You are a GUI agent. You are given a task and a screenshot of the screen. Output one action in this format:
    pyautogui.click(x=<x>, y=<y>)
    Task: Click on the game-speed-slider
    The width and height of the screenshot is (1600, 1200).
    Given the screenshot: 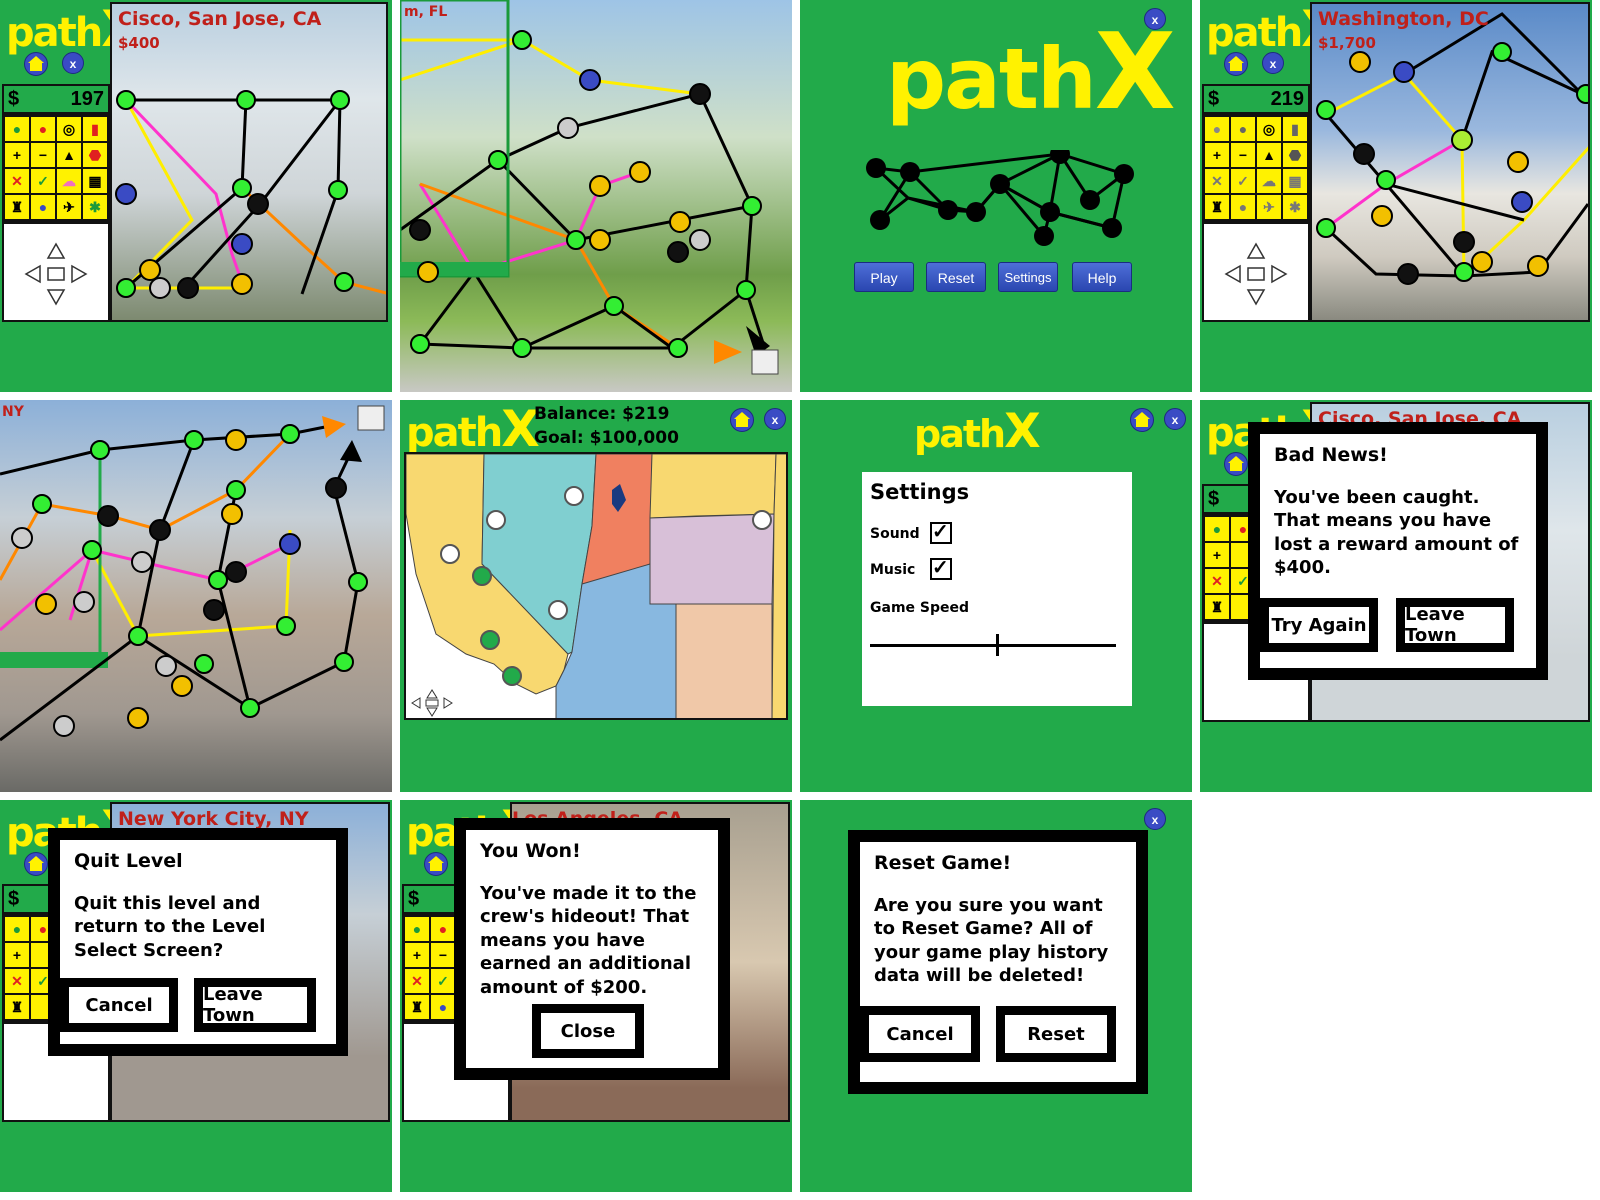 What is the action you would take?
    pyautogui.click(x=993, y=645)
    